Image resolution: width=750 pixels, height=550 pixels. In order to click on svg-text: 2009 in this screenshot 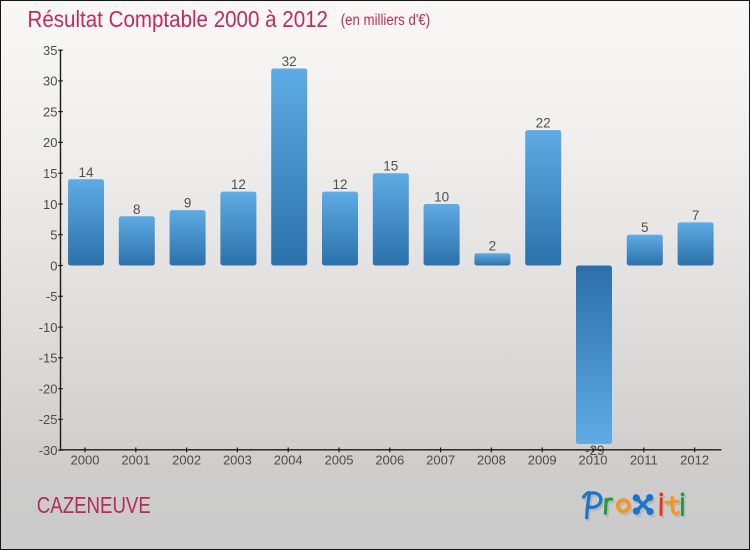, I will do `click(542, 460)`.